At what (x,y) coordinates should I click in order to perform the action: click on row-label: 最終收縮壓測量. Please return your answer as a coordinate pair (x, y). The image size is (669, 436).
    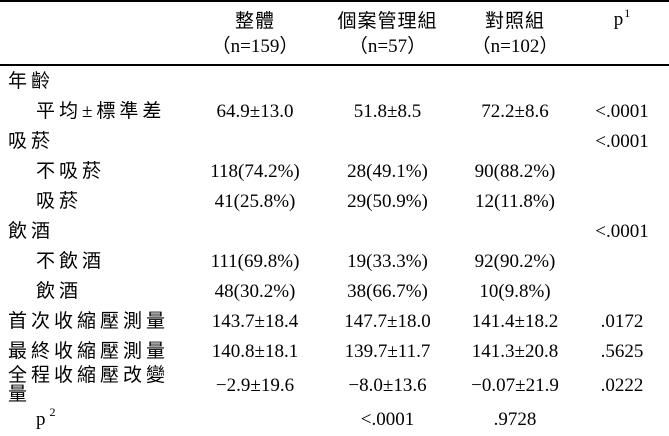
    Looking at the image, I should click on (89, 351).